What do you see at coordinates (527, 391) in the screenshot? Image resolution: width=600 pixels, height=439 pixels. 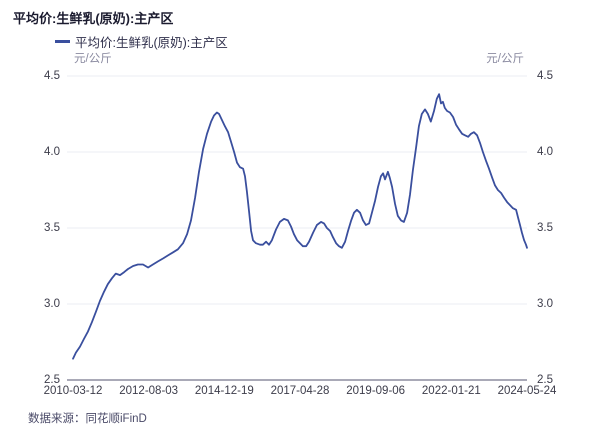 I see `x-tick-label: 2024-05-24` at bounding box center [527, 391].